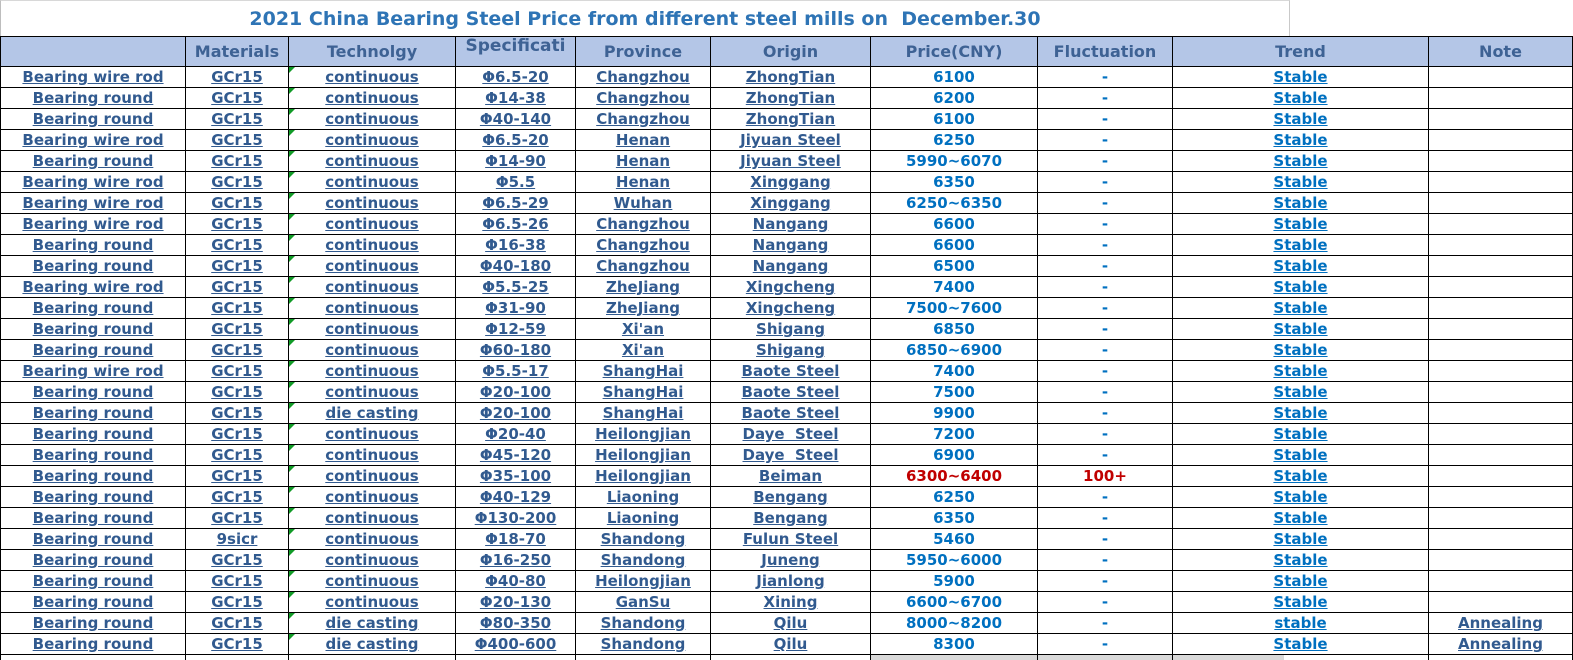  I want to click on cell-specification: Φ18-70, so click(516, 539).